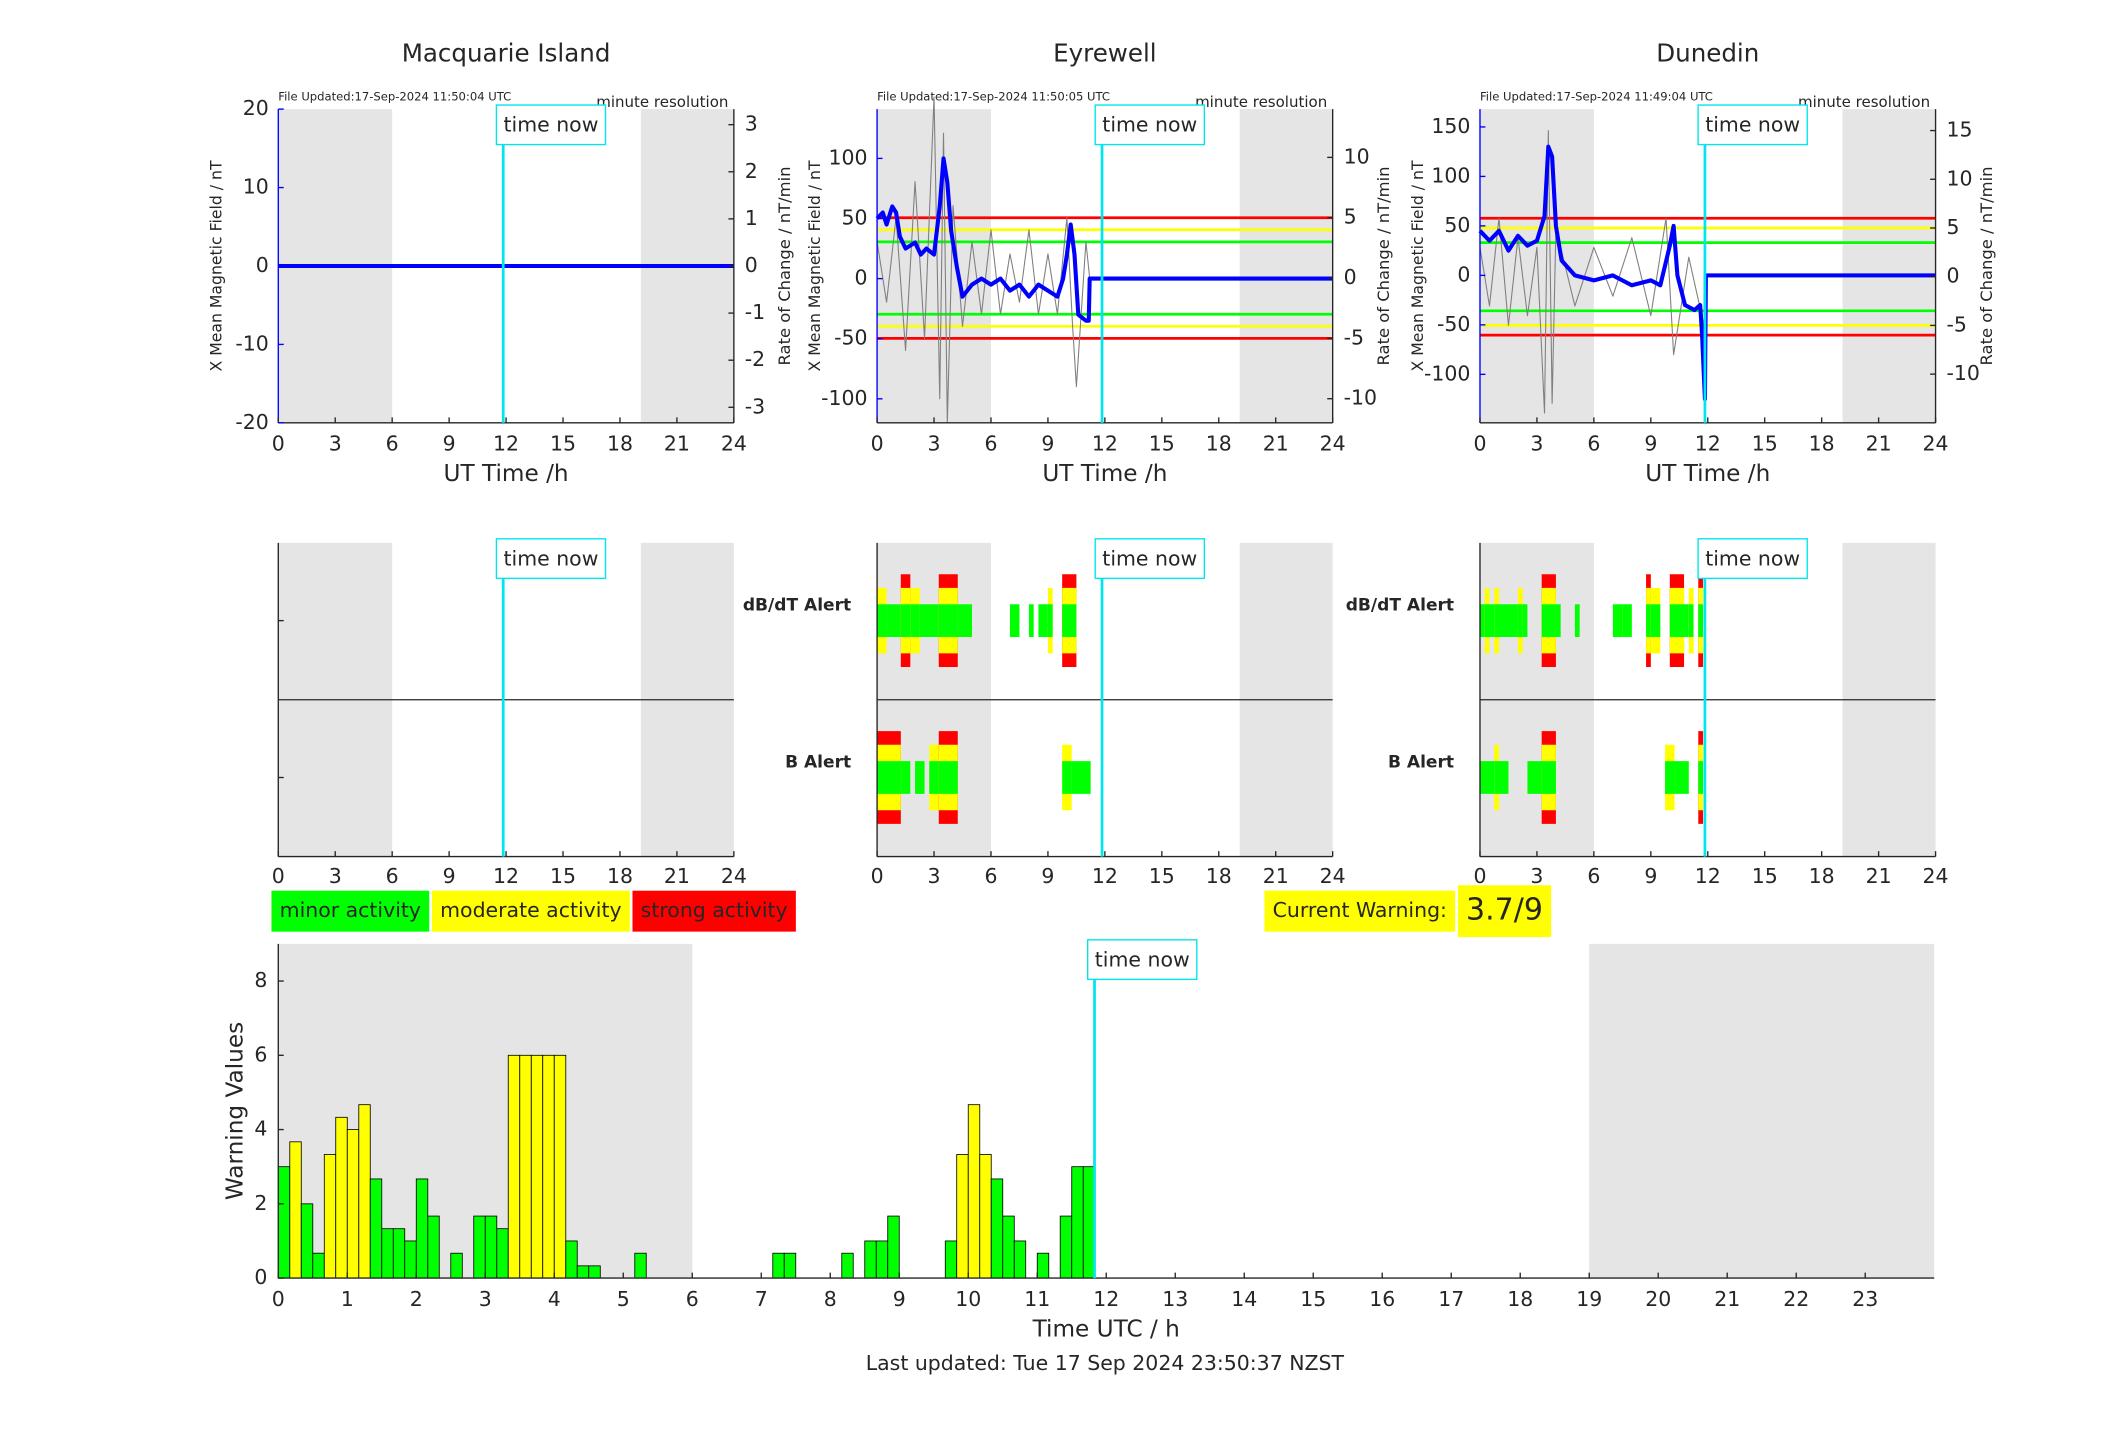 Image resolution: width=2117 pixels, height=1437 pixels. What do you see at coordinates (1658, 1299) in the screenshot?
I see `x-tick-label: 20` at bounding box center [1658, 1299].